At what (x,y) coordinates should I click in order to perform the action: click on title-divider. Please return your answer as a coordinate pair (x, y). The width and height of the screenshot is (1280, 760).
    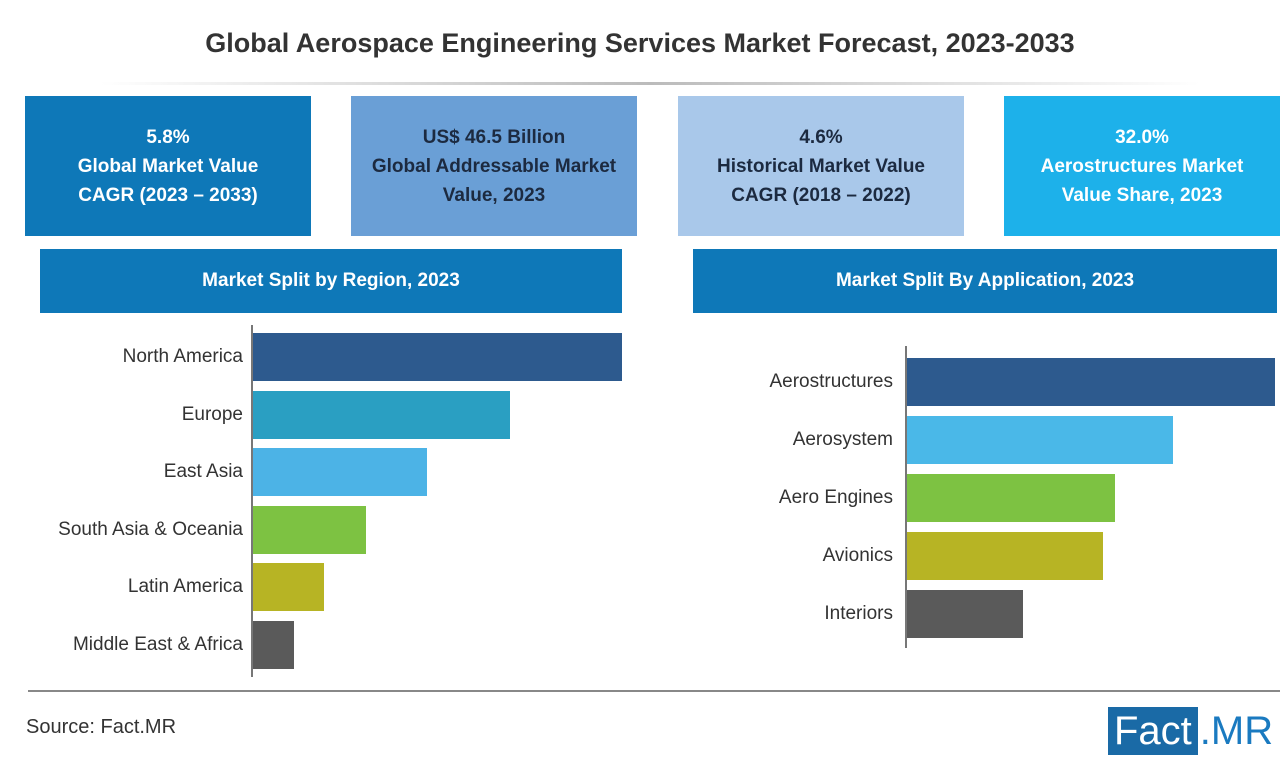
    Looking at the image, I should click on (650, 83).